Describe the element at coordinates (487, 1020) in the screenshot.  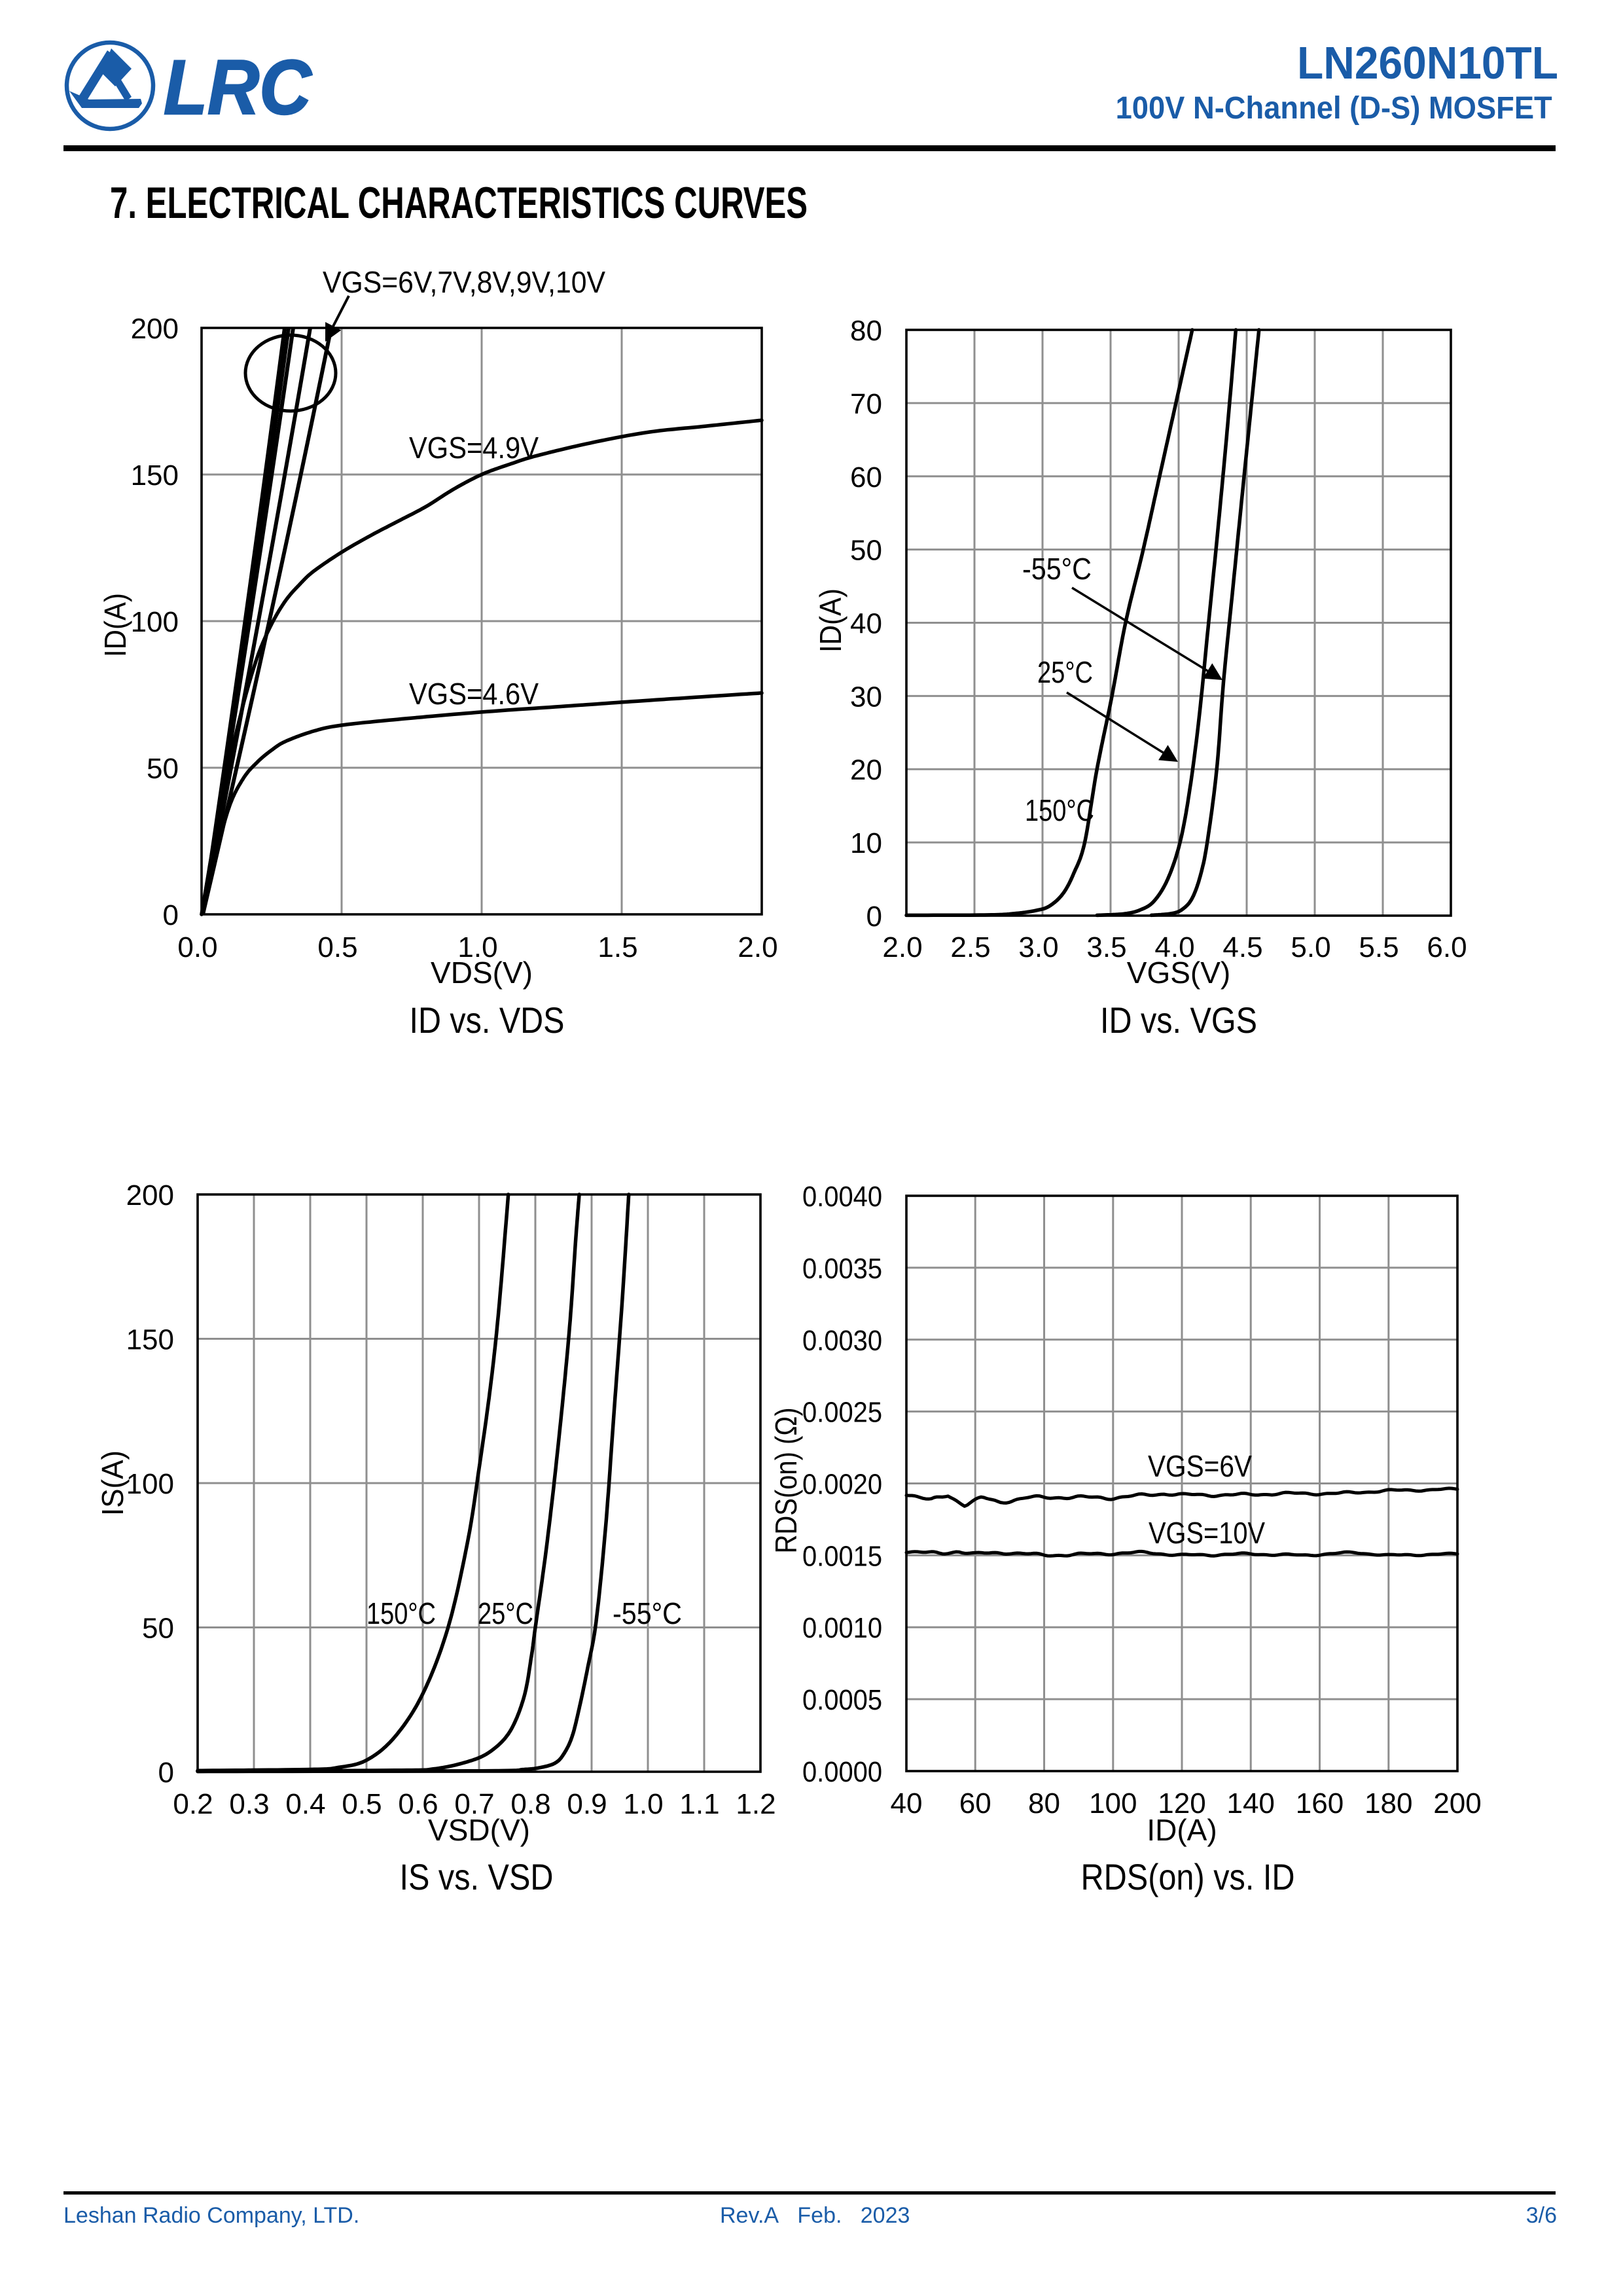
I see `svg-text: ID vs. VDS` at that location.